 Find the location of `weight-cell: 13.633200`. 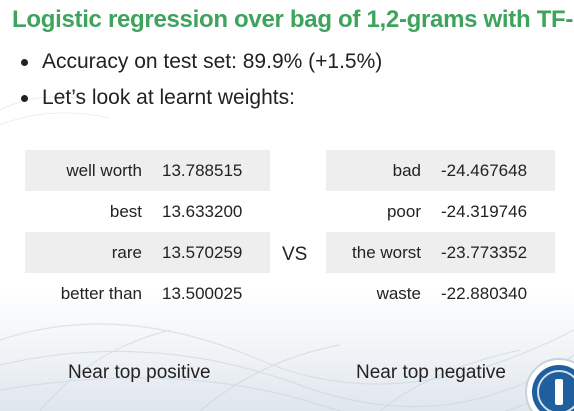

weight-cell: 13.633200 is located at coordinates (211, 211).